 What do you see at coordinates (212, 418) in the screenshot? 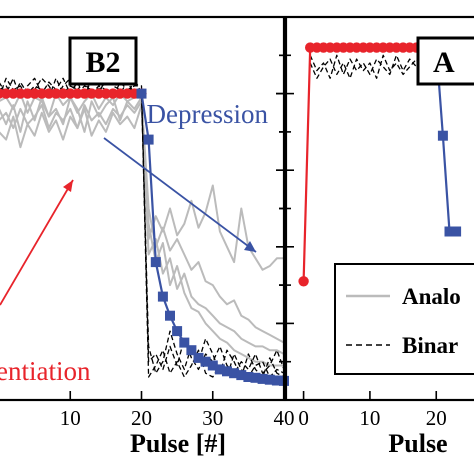
I see `panel-b2-xtick-label-2: 30` at bounding box center [212, 418].